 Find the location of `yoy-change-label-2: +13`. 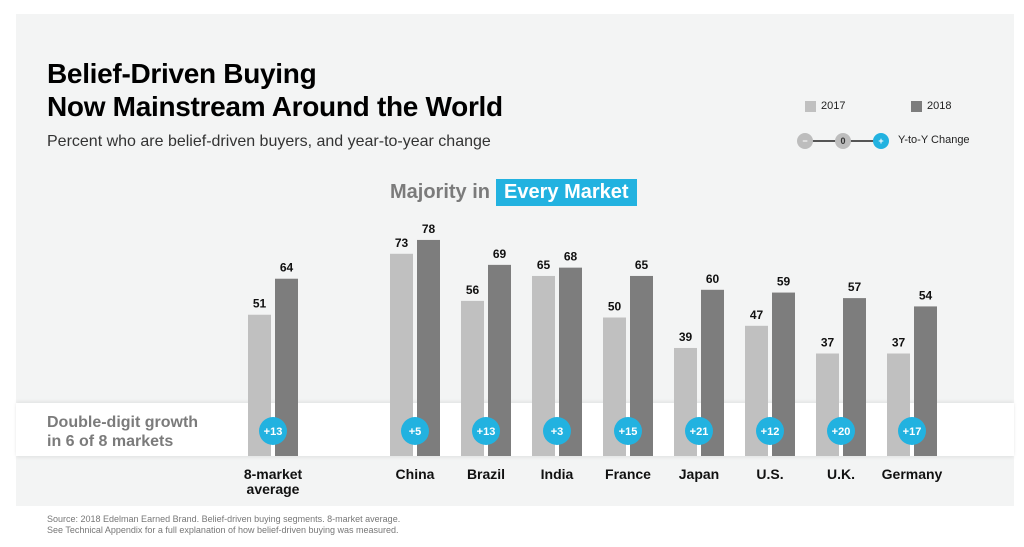

yoy-change-label-2: +13 is located at coordinates (486, 432).